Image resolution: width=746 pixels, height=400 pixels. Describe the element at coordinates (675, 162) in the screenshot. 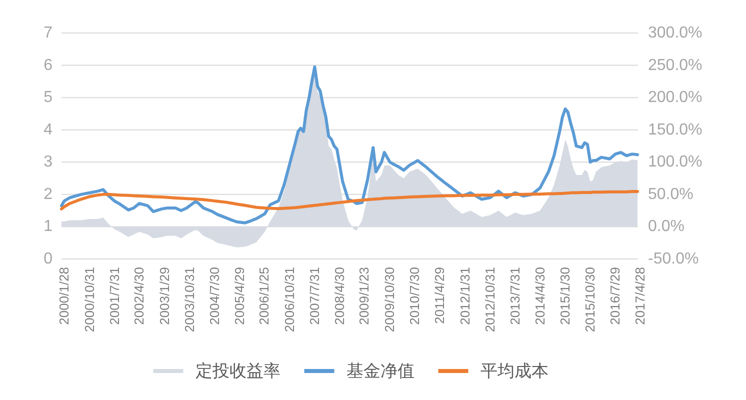

I see `y2-tick-label: 100.0%` at that location.